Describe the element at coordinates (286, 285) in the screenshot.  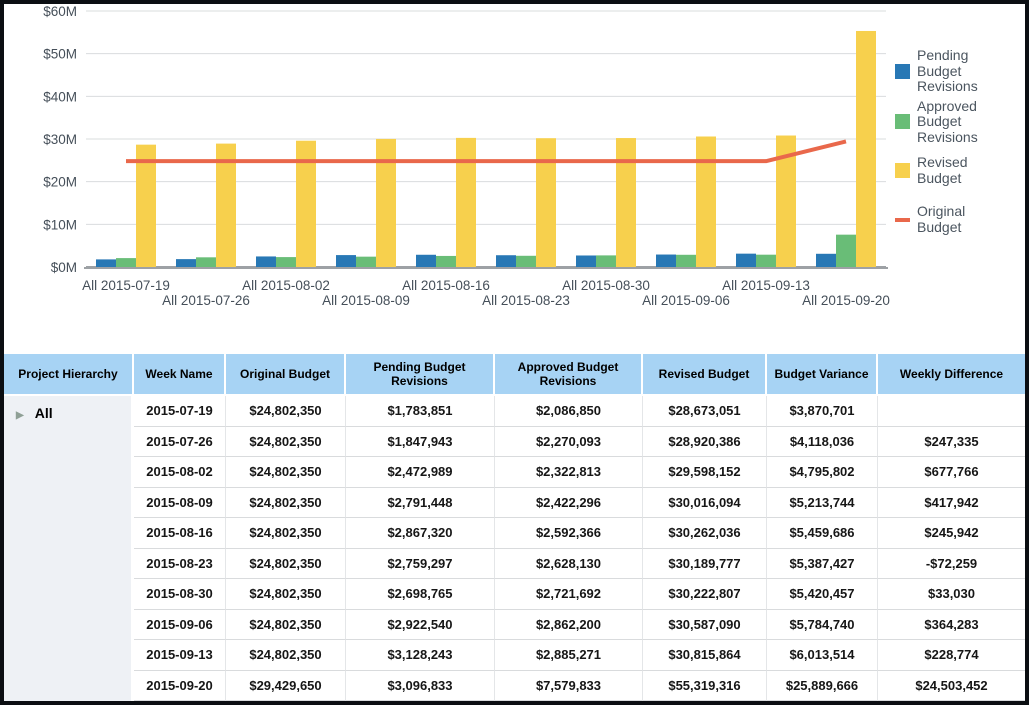
I see `x-axis-label: All 2015-08-02` at that location.